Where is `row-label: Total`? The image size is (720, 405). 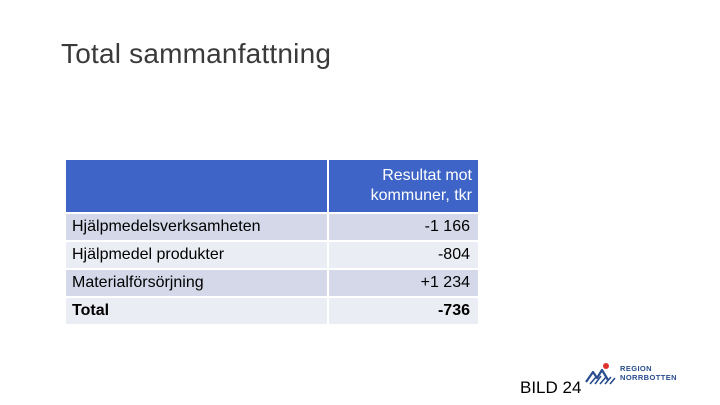
row-label: Total is located at coordinates (197, 311).